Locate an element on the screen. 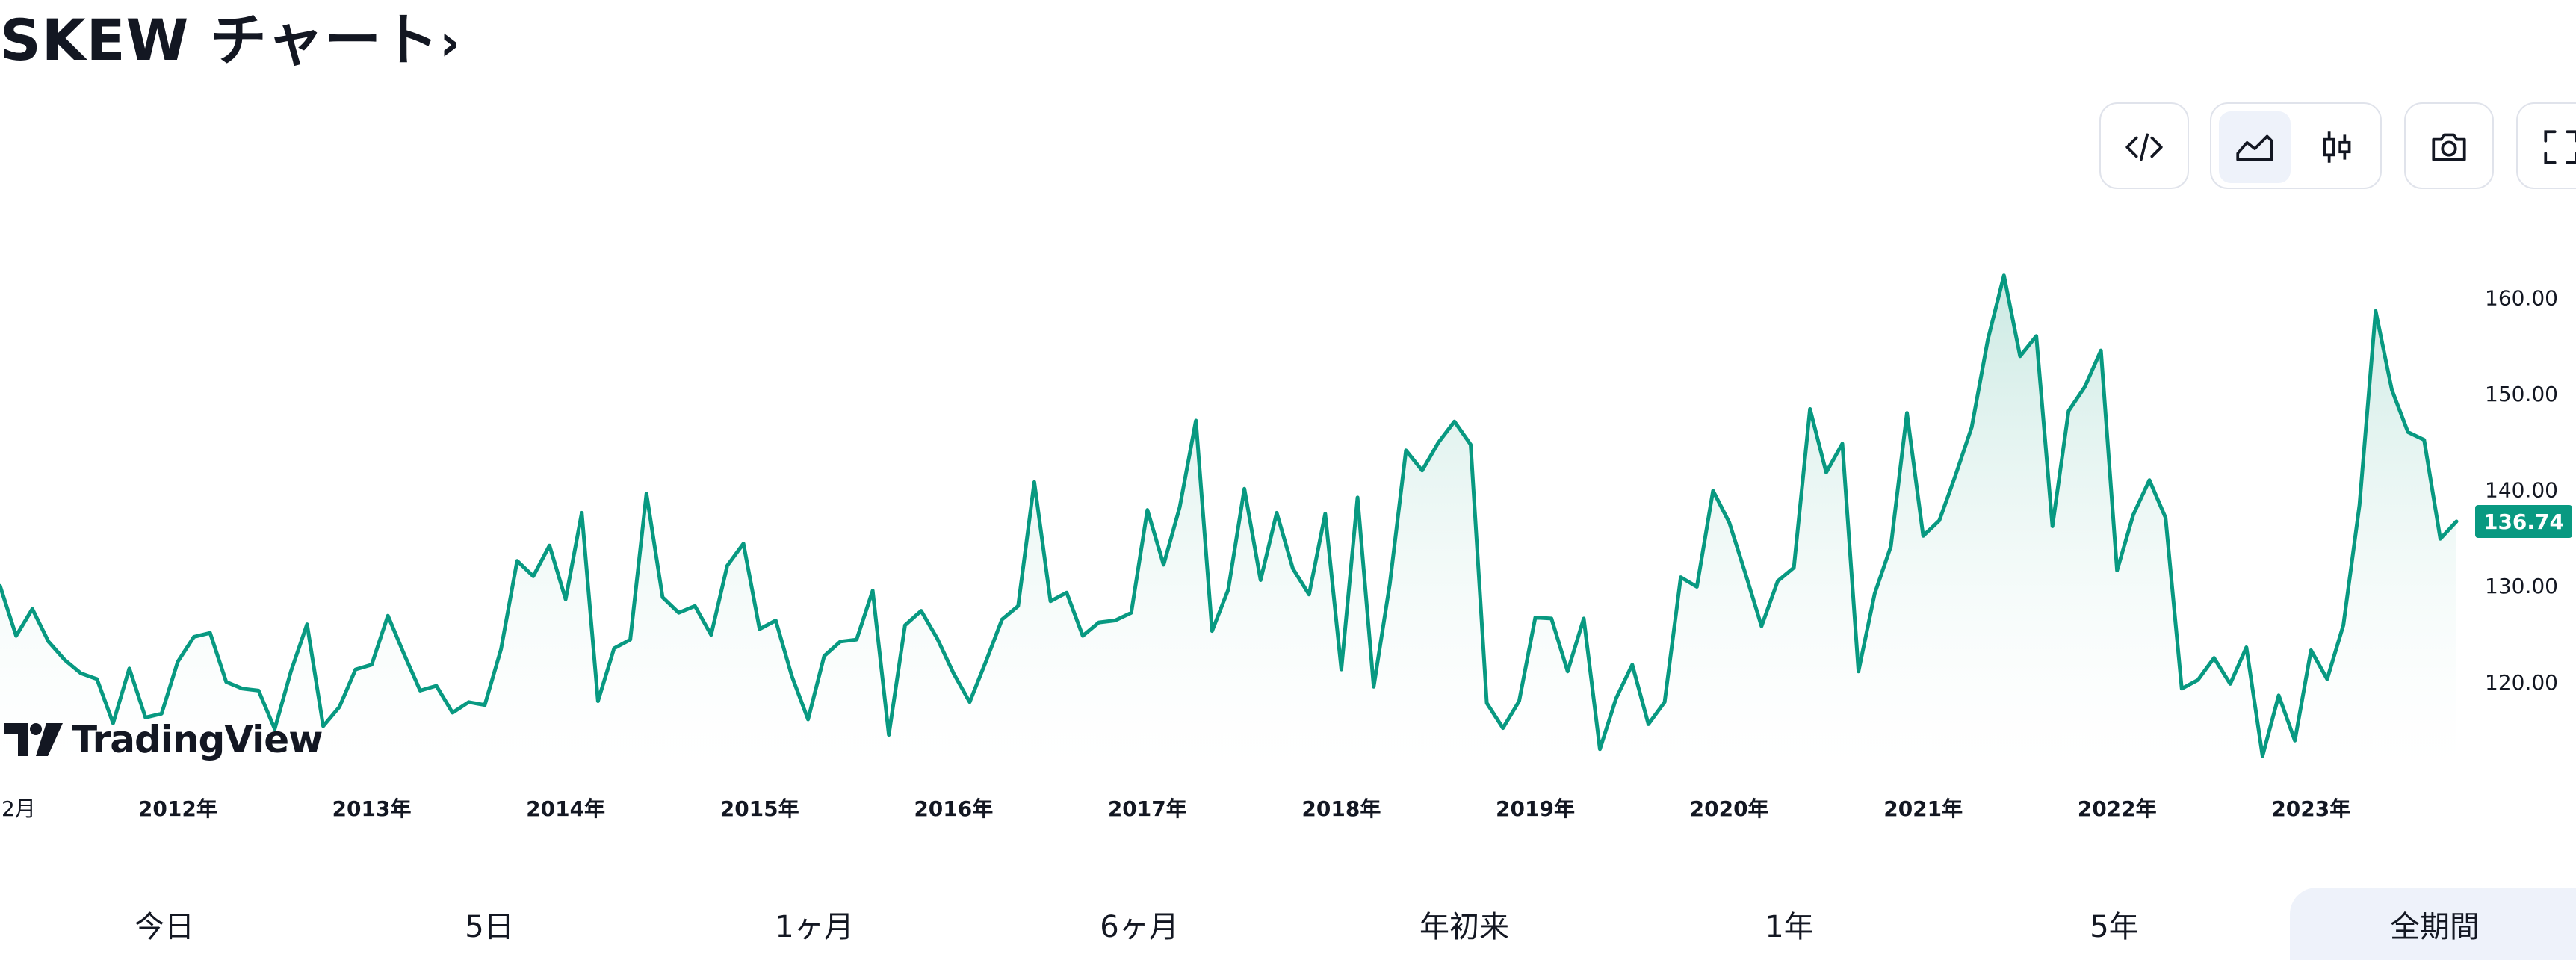 The height and width of the screenshot is (960, 2576). x-tick-label: 2019年 is located at coordinates (1535, 808).